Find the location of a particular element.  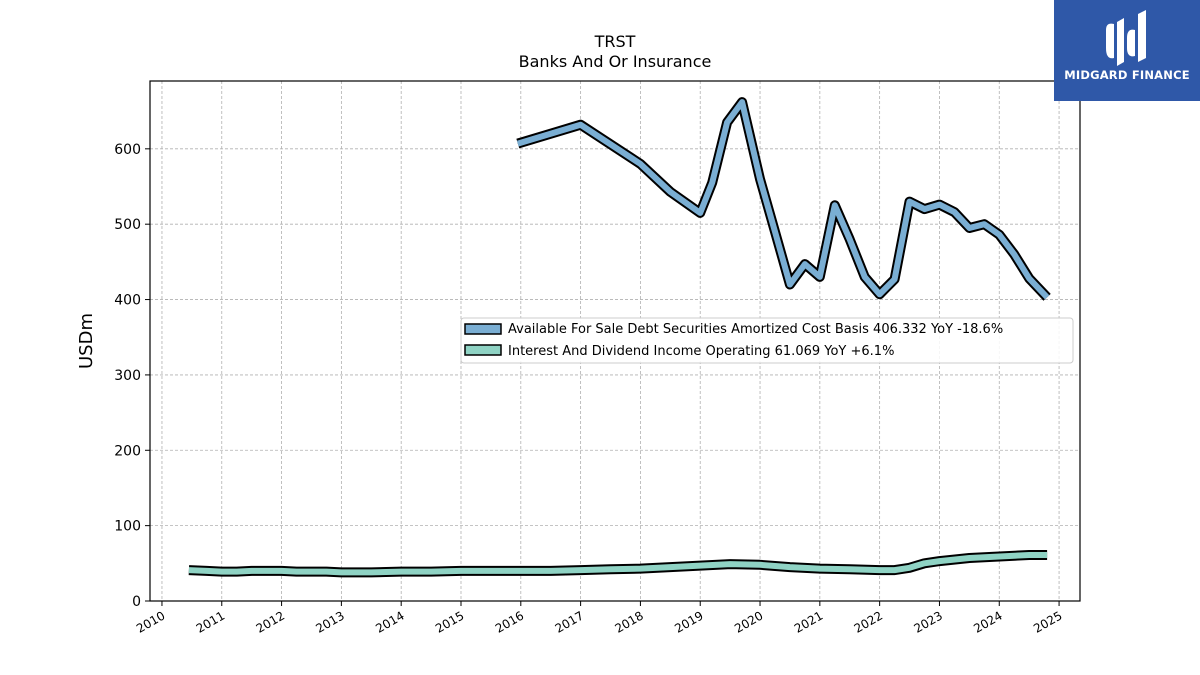

y-axis: 0 100 200 300 400 500 600 is located at coordinates (132, 376).